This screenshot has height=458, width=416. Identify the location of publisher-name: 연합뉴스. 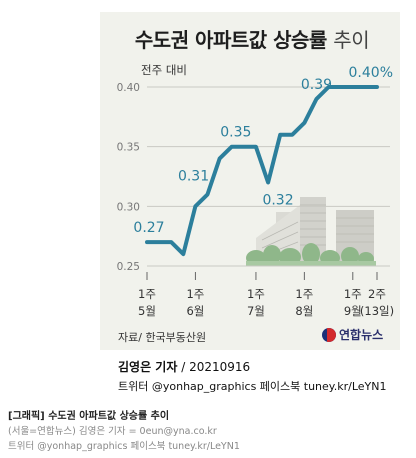
(361, 335).